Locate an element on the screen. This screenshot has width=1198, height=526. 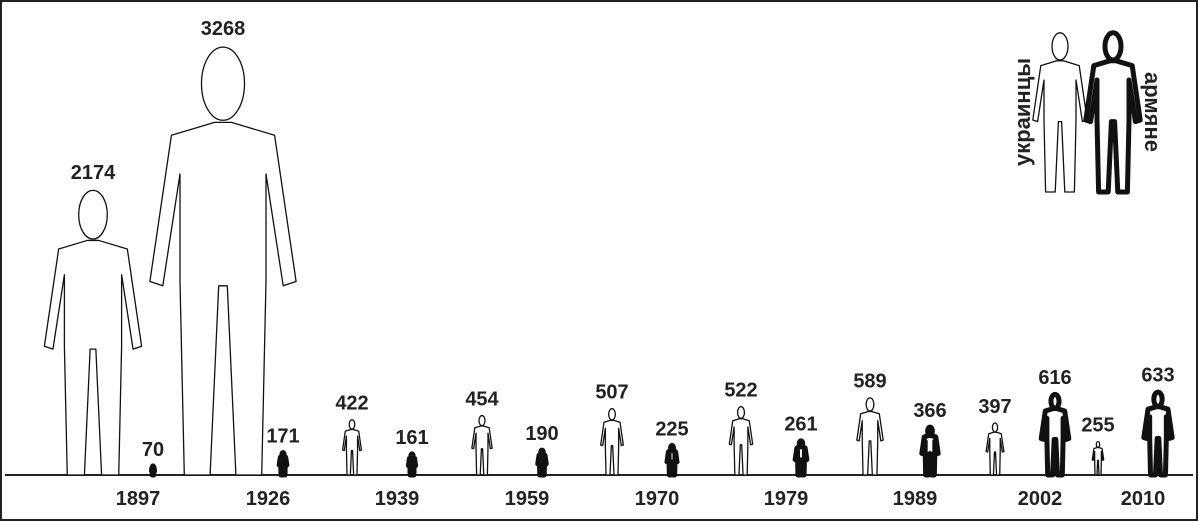
x-tick-label: 1897 is located at coordinates (138, 499).